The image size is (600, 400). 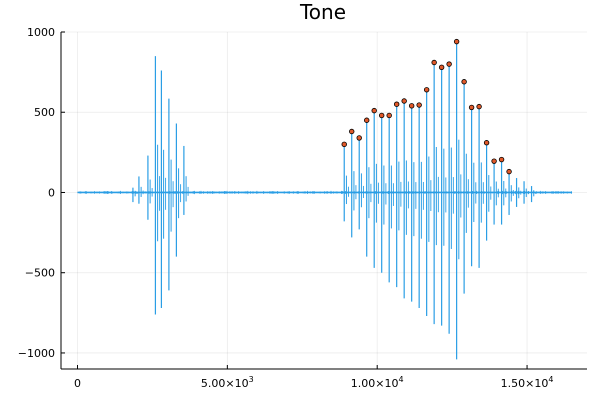 What do you see at coordinates (51, 192) in the screenshot?
I see `y-tick-label: 0` at bounding box center [51, 192].